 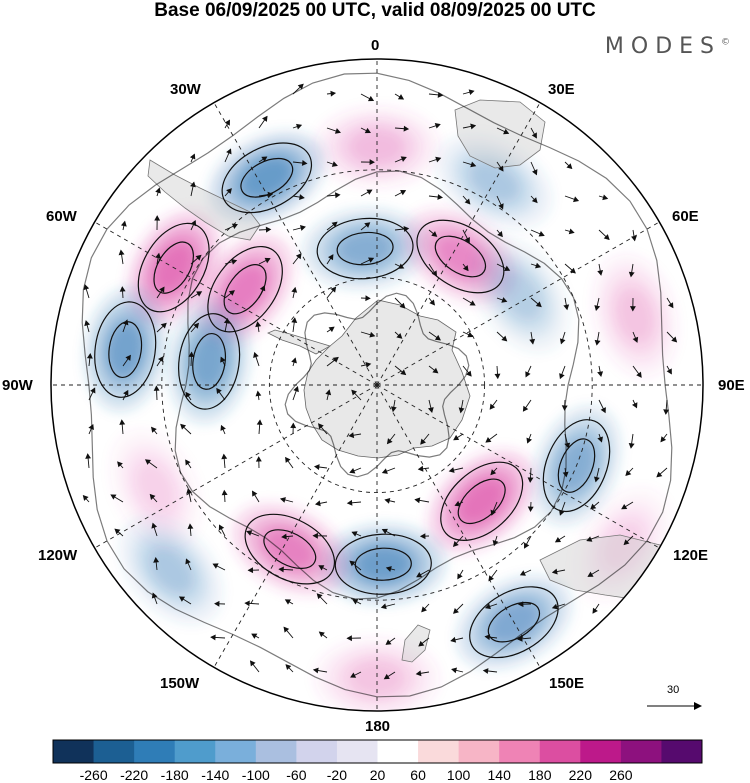 What do you see at coordinates (296, 775) in the screenshot?
I see `colorbar-tick-5: -60` at bounding box center [296, 775].